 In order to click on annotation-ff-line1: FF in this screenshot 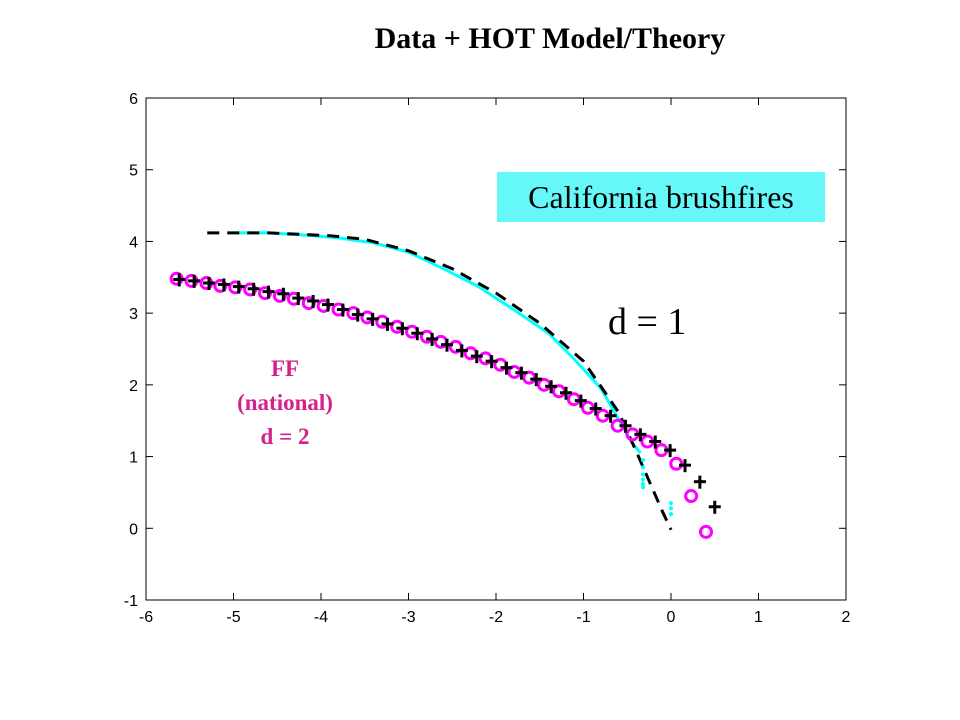, I will do `click(285, 368)`.